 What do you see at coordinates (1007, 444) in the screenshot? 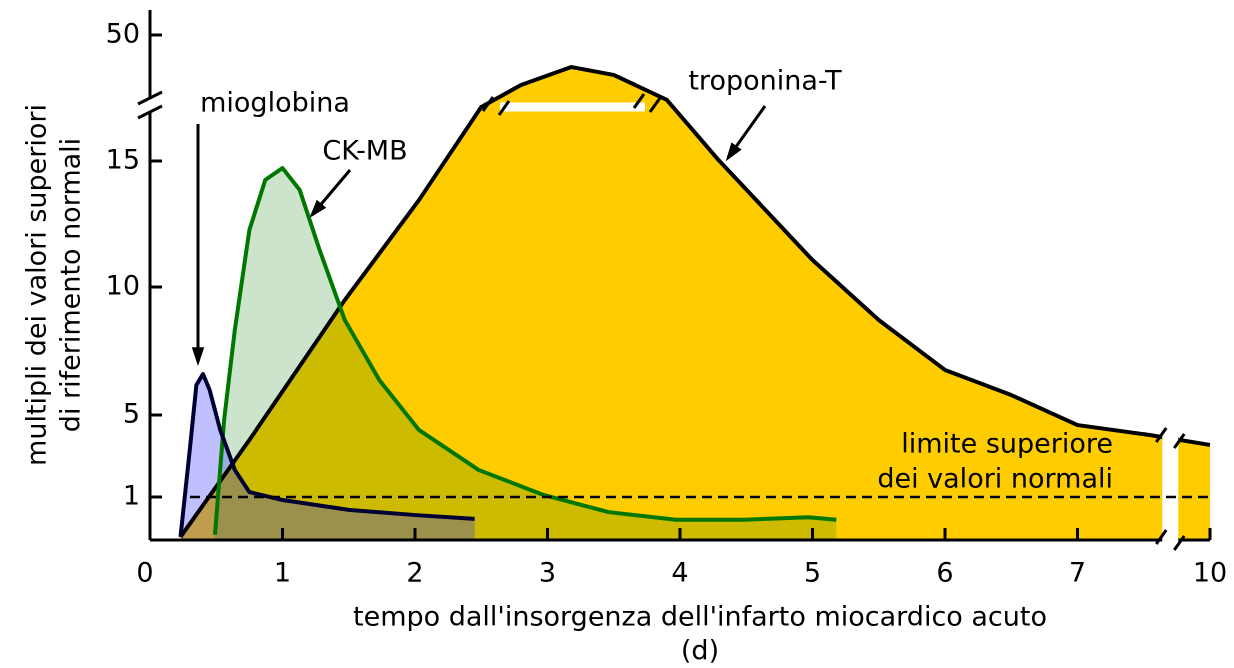
I see `reference-label: limite superiore` at bounding box center [1007, 444].